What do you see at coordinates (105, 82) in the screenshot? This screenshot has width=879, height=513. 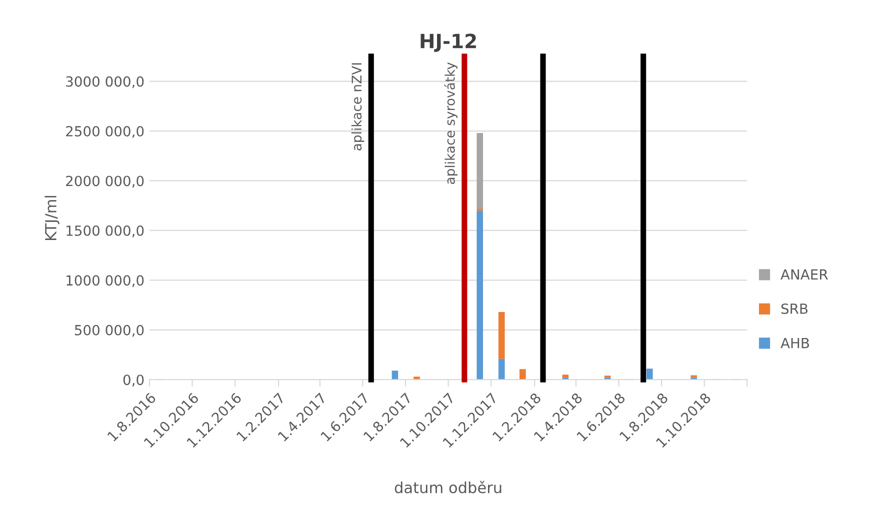 I see `y-tick-label: 3000 000,0` at bounding box center [105, 82].